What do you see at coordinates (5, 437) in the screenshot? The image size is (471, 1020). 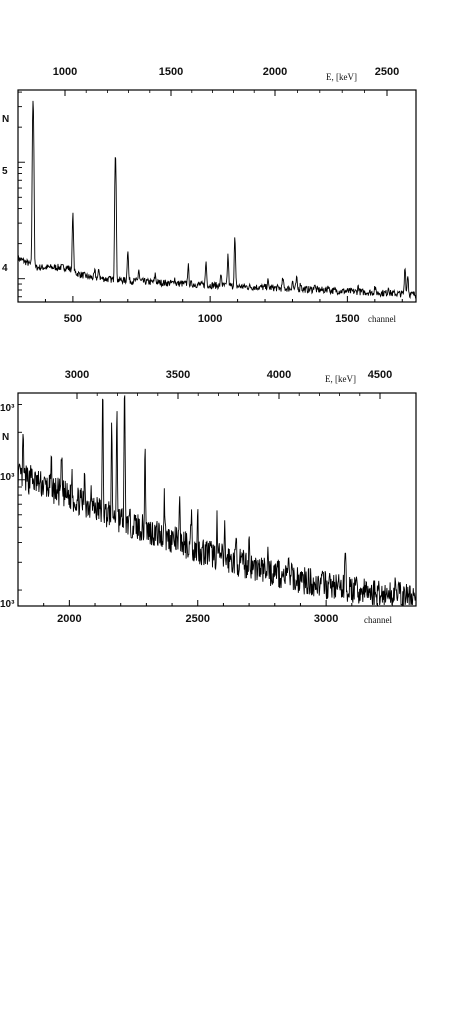 I see `chart-2-y-label: N` at bounding box center [5, 437].